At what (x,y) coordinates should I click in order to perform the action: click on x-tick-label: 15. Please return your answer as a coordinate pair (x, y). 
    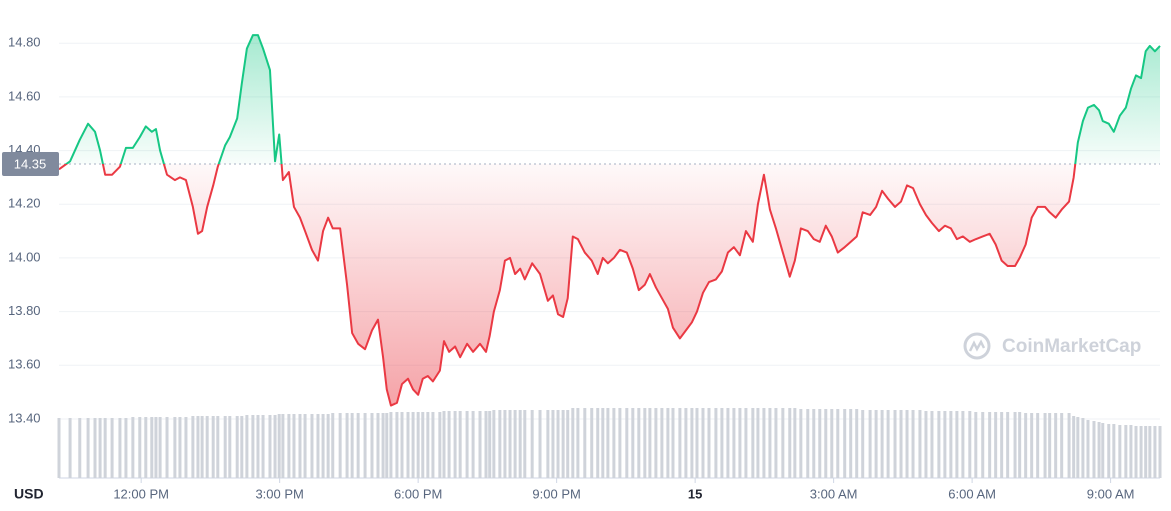
    Looking at the image, I should click on (695, 493).